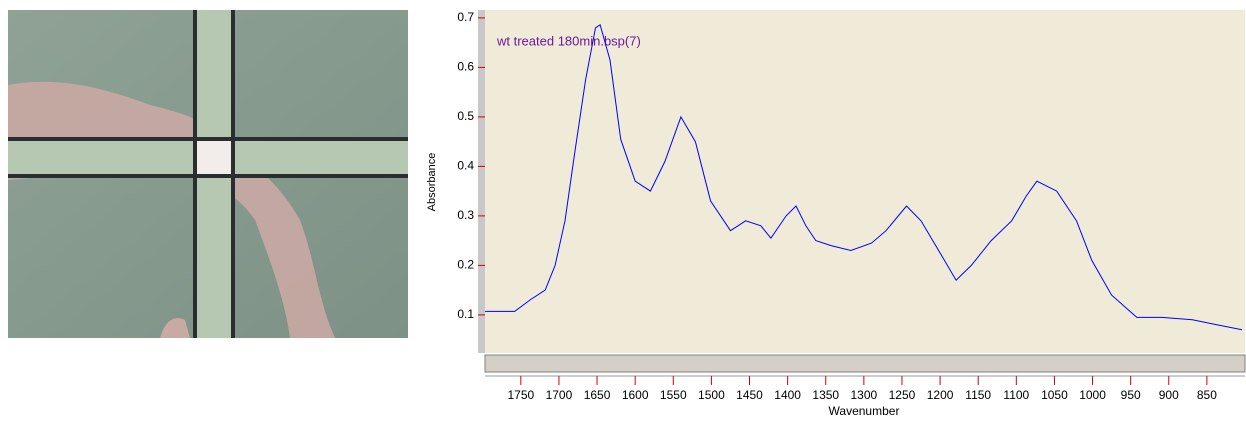  I want to click on x-tick-label: 1250, so click(902, 395).